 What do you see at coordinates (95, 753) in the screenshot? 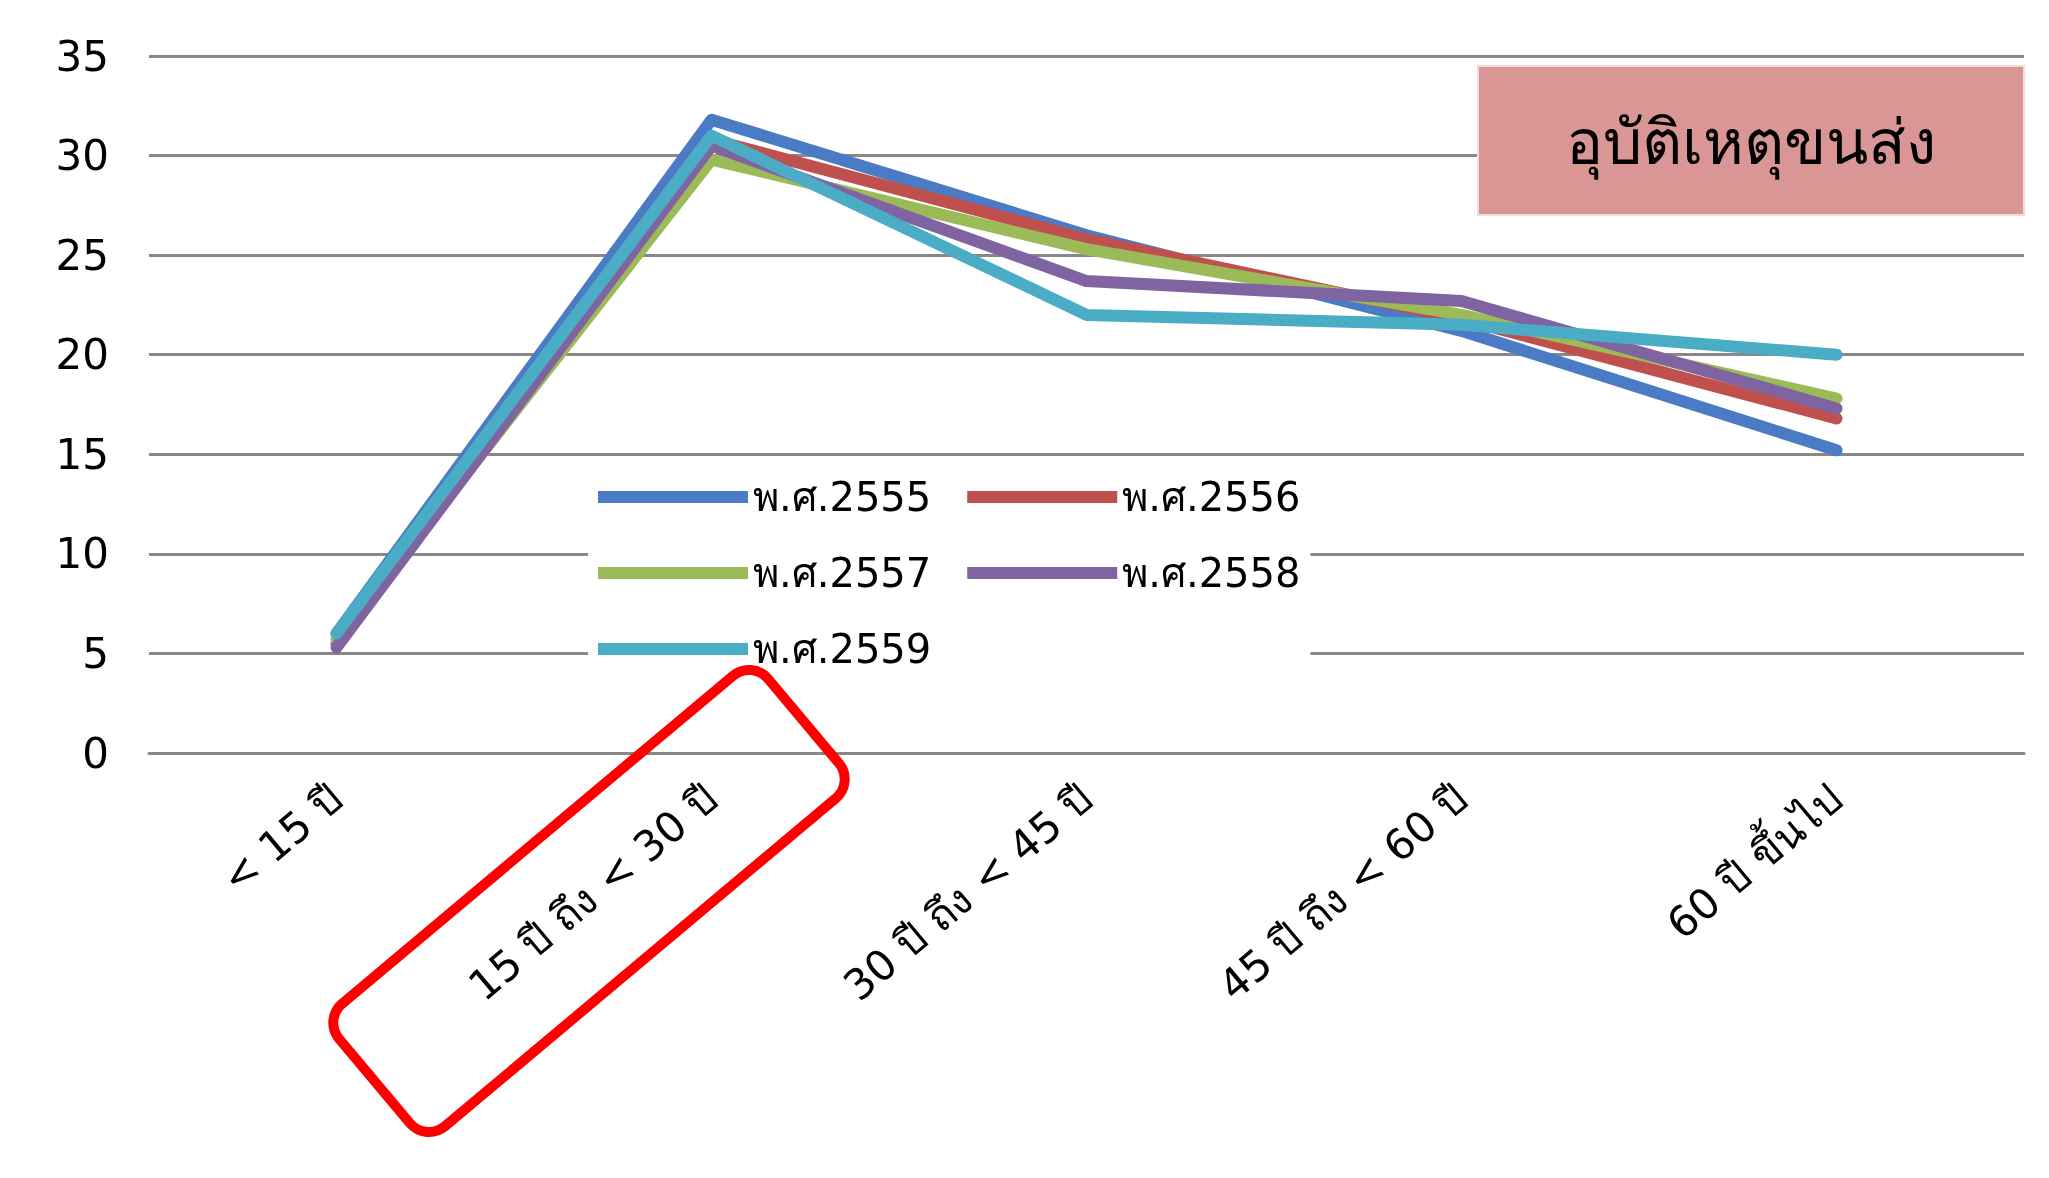
I see `y-tick-label: 0` at bounding box center [95, 753].